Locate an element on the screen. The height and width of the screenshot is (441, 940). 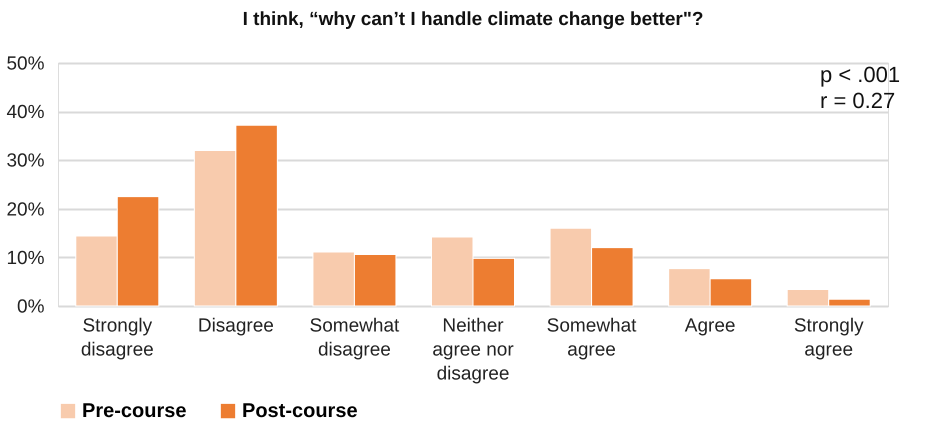
y-tick-label: 30% is located at coordinates (25, 161).